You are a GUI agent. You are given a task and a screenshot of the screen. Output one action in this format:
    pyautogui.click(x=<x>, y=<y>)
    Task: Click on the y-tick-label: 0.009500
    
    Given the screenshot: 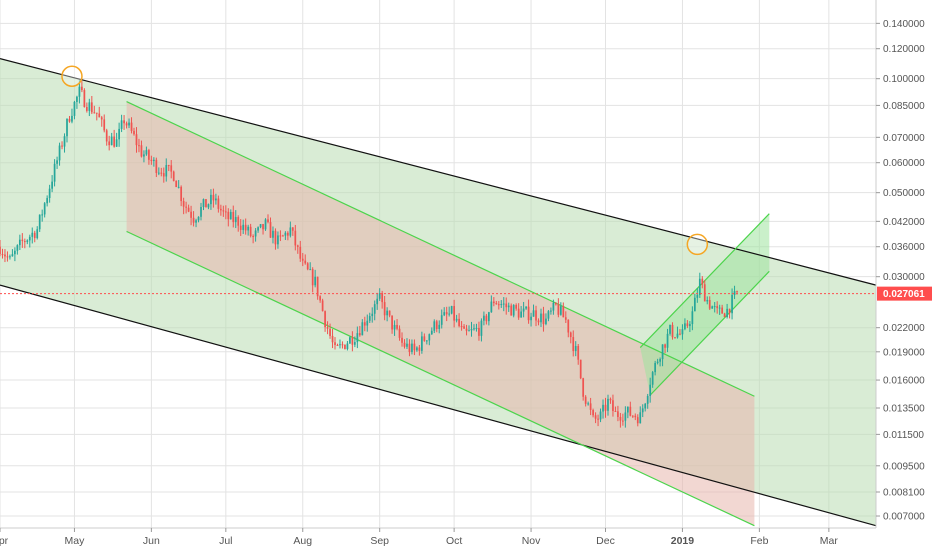 What is the action you would take?
    pyautogui.click(x=904, y=466)
    